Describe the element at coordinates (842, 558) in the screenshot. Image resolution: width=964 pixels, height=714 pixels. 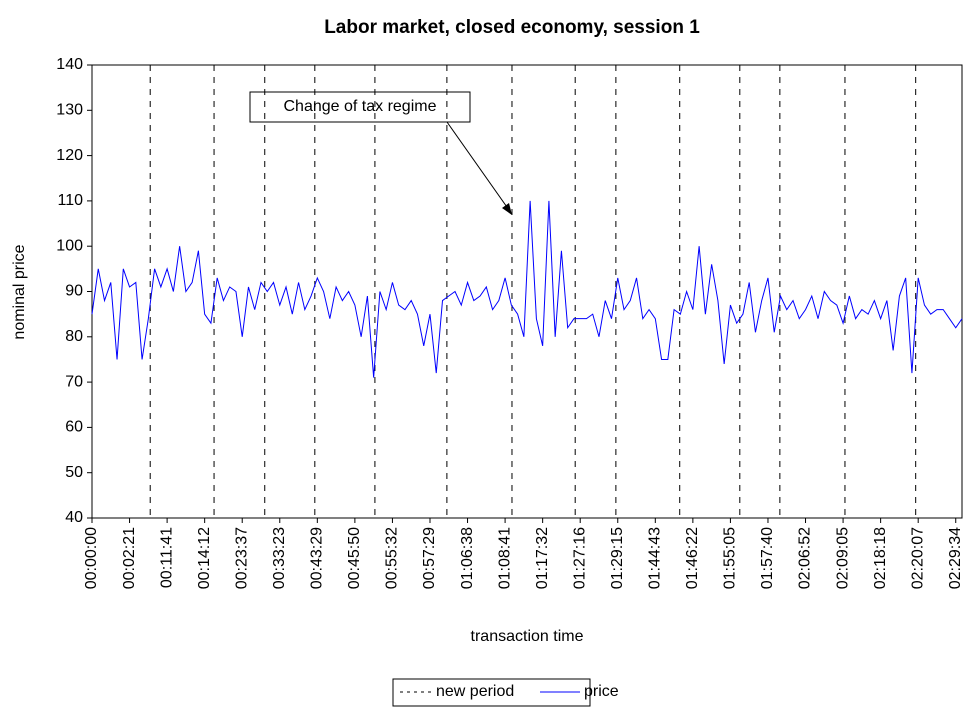
I see `x-tick-label: 02:09:05` at that location.